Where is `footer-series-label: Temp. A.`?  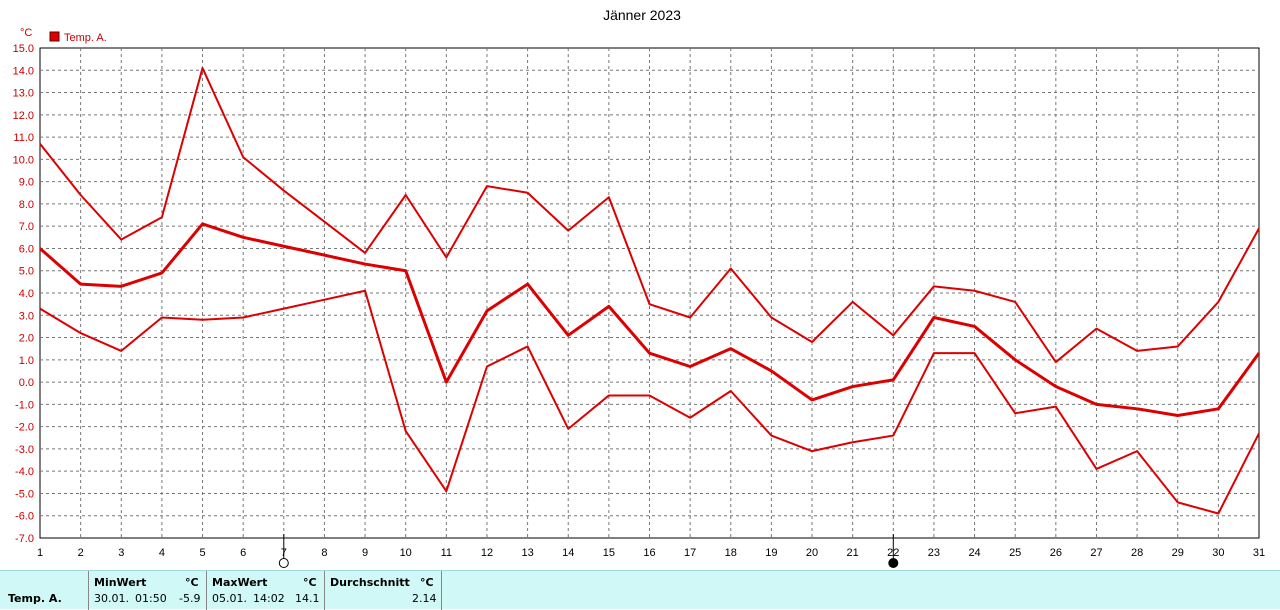 footer-series-label: Temp. A. is located at coordinates (35, 598).